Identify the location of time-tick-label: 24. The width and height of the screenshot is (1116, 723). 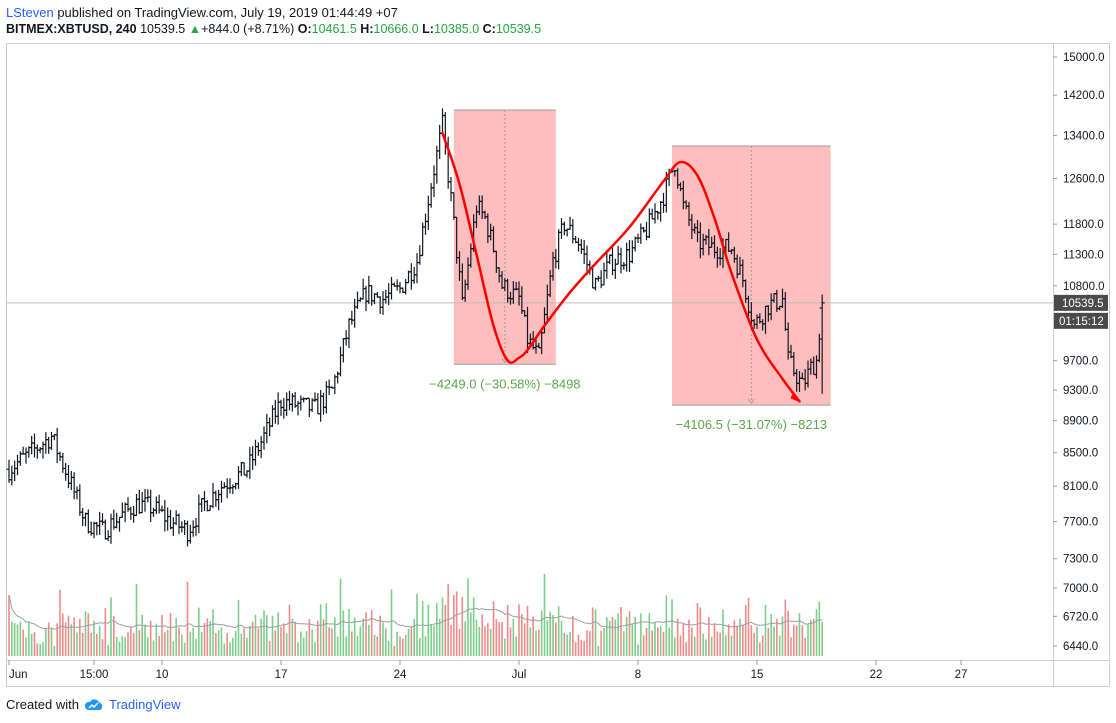
(400, 675).